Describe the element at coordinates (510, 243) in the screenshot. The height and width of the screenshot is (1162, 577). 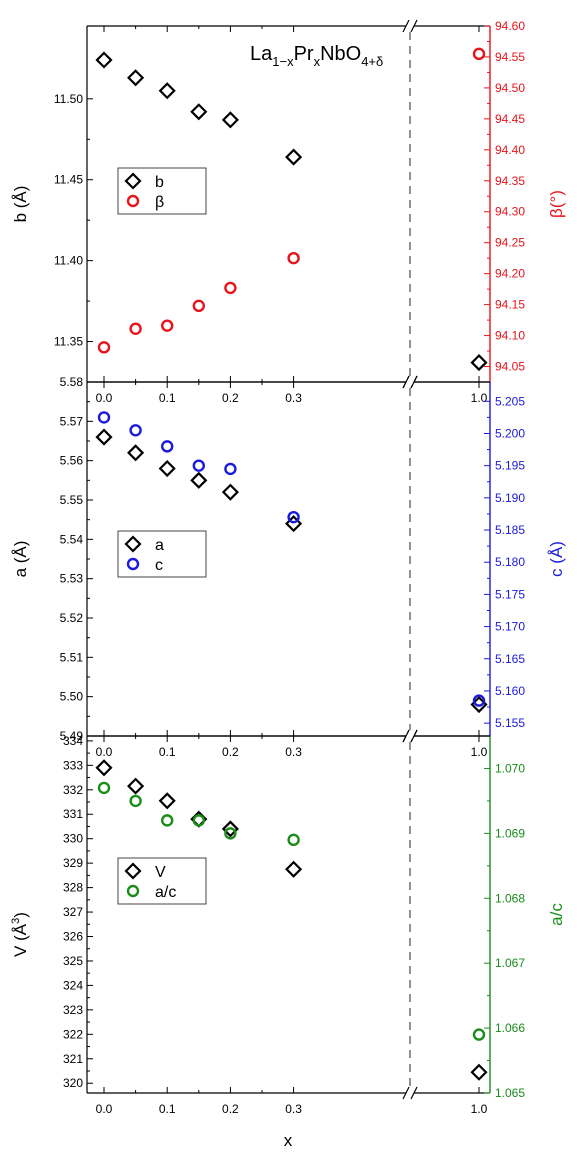
I see `right-y-tick-label: 94.25` at that location.